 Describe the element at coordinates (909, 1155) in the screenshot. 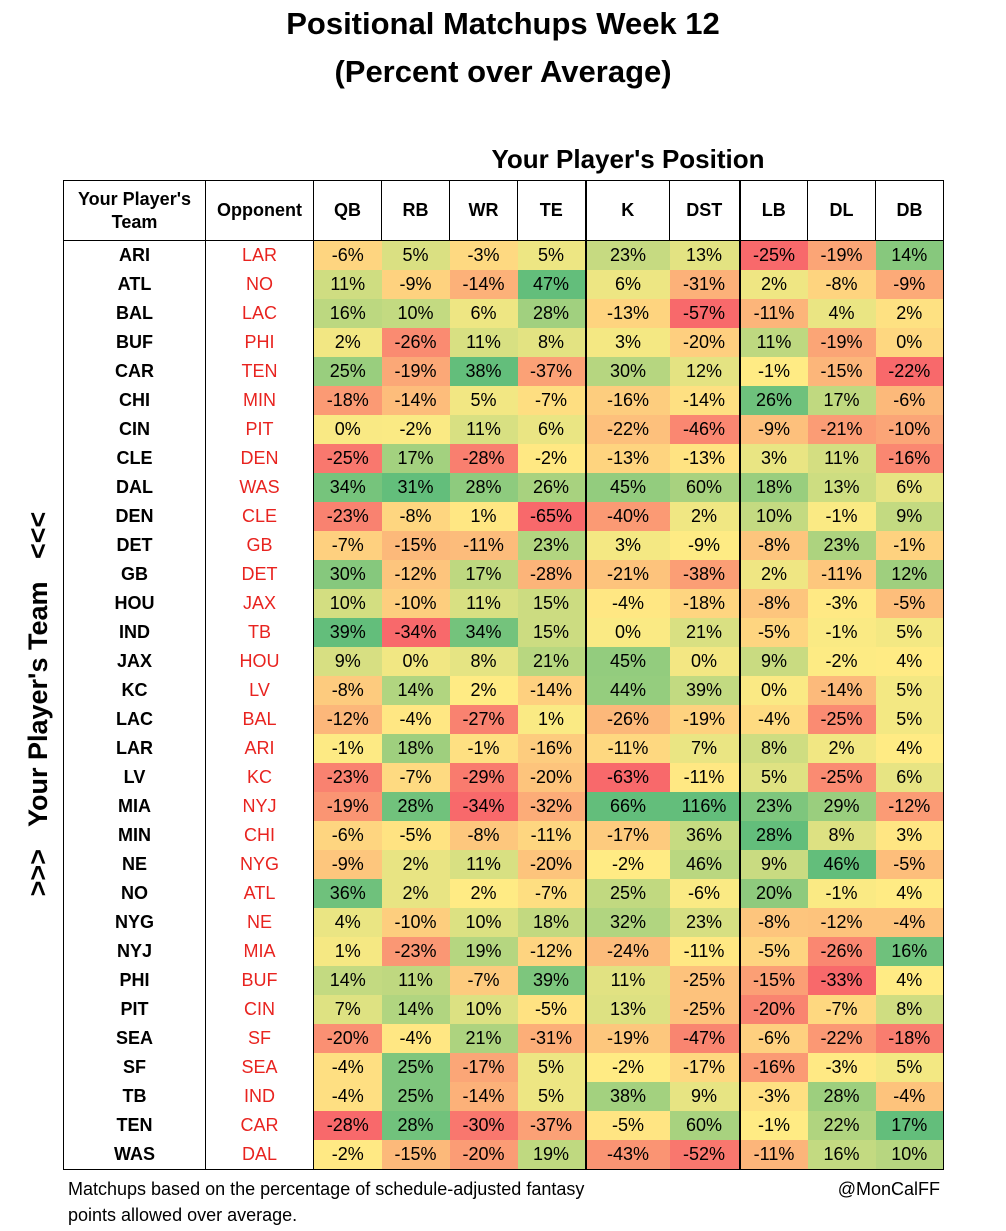

I see `value-cell-db: 10%` at that location.